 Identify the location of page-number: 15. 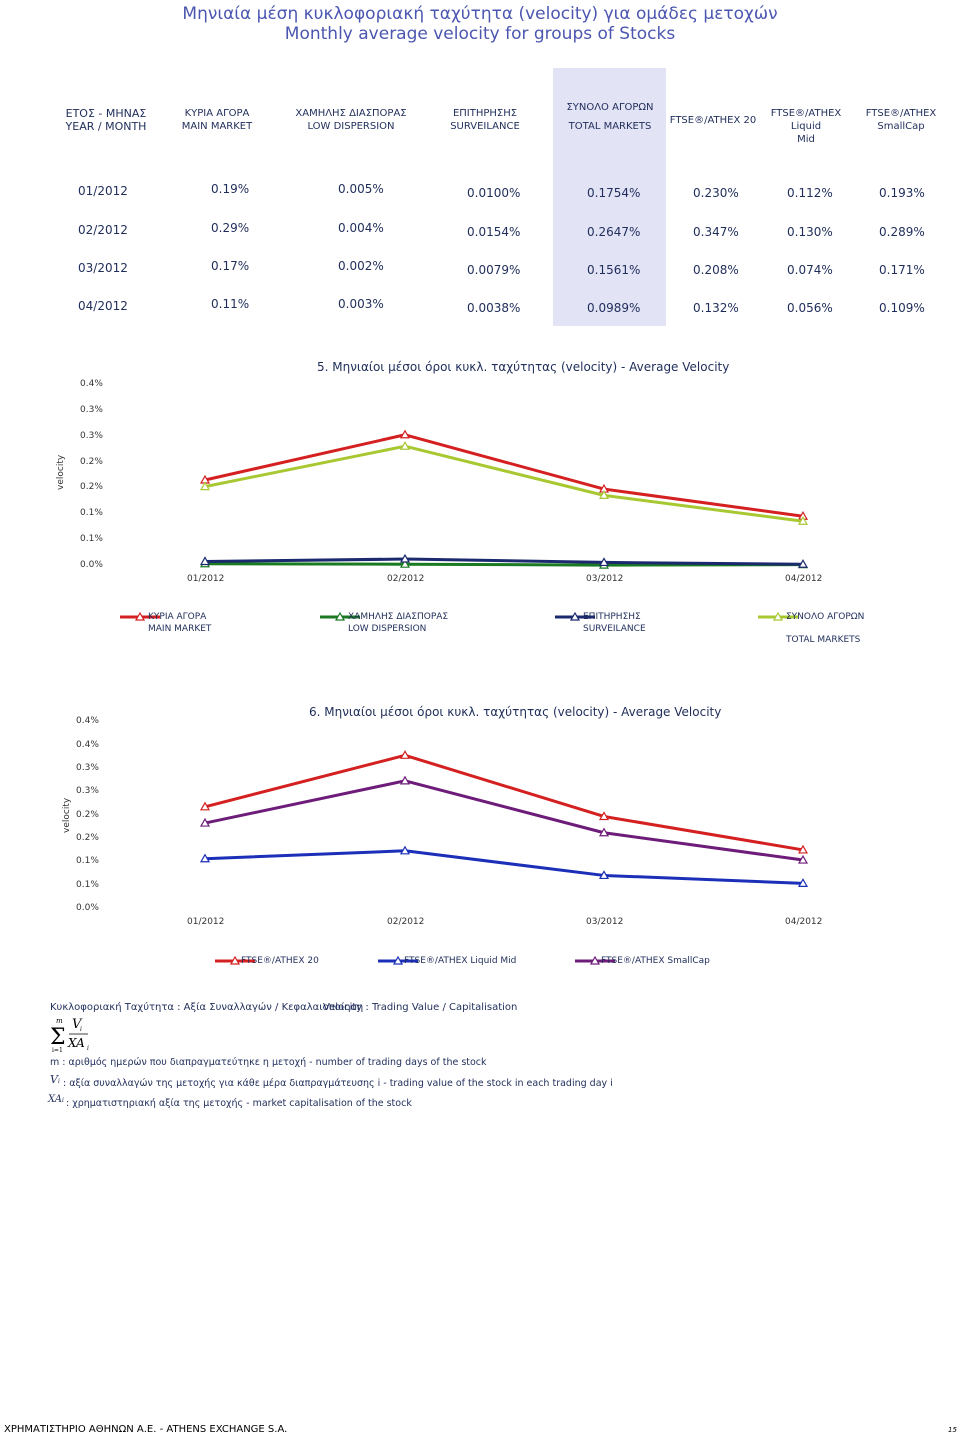
(952, 1430).